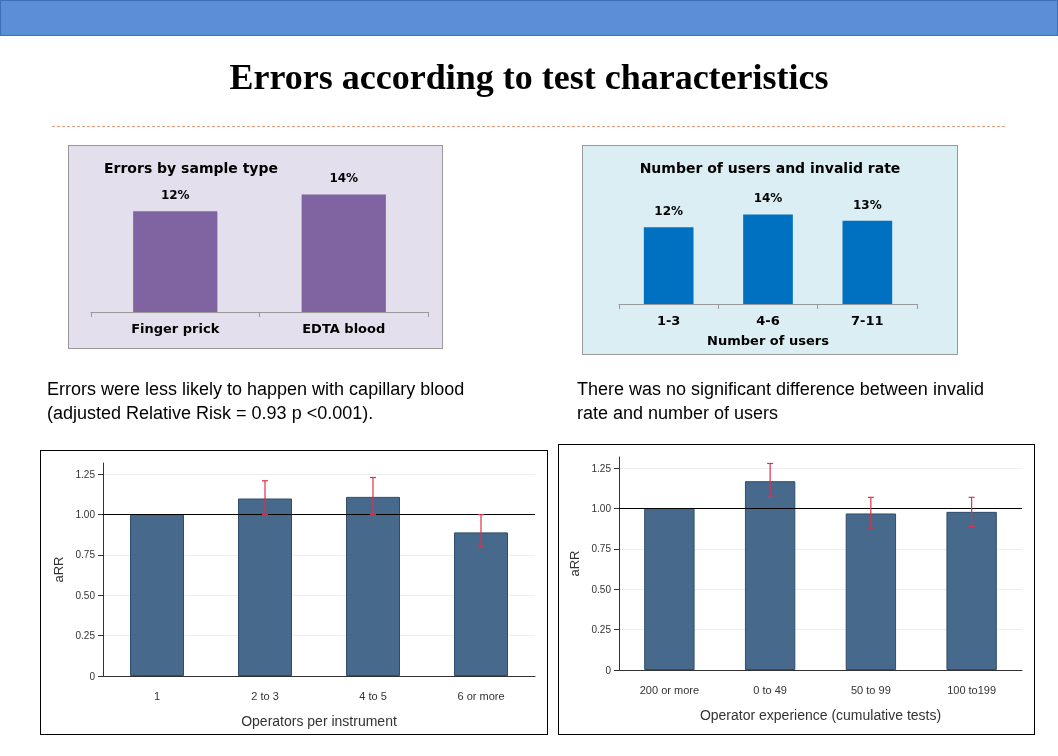 Image resolution: width=1058 pixels, height=756 pixels. I want to click on chart-title: Number of users and invalid rate, so click(770, 168).